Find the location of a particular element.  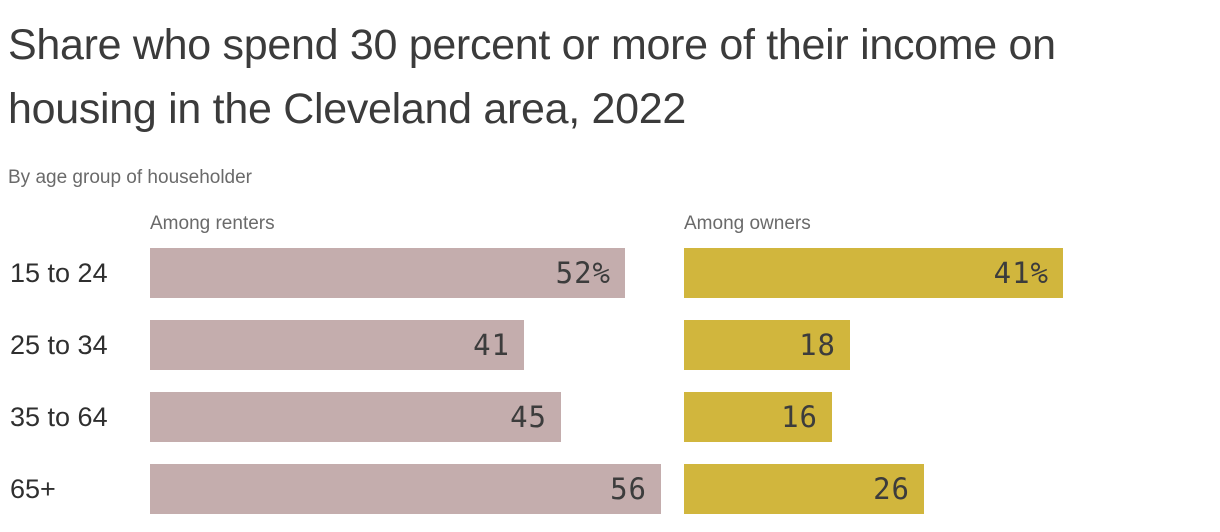

renters-bar-cell: 45 is located at coordinates (417, 417).